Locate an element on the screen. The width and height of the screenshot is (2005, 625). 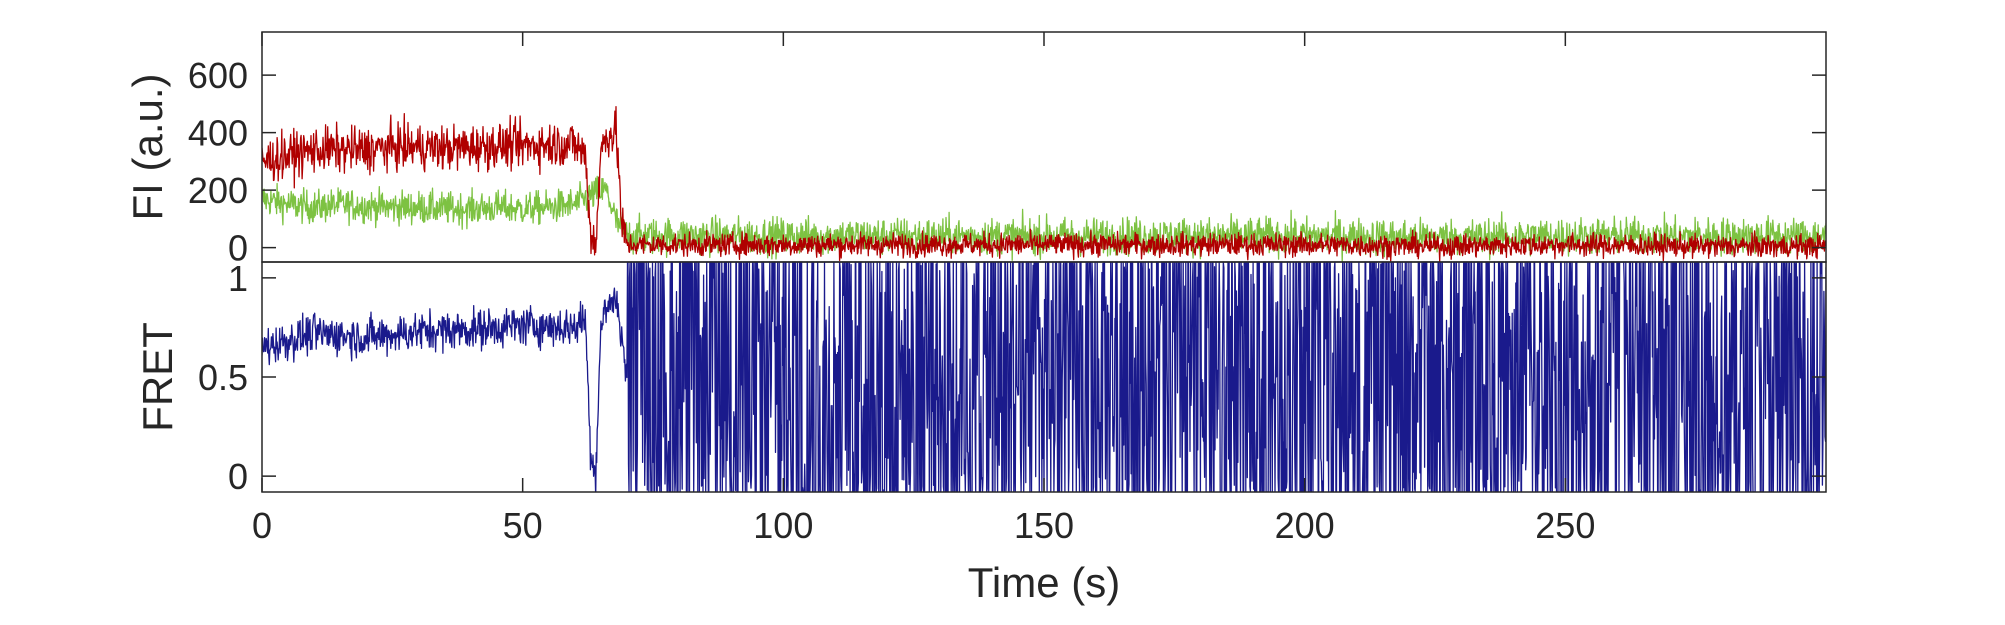
y-axis-label-fret: FRET is located at coordinates (157, 377).